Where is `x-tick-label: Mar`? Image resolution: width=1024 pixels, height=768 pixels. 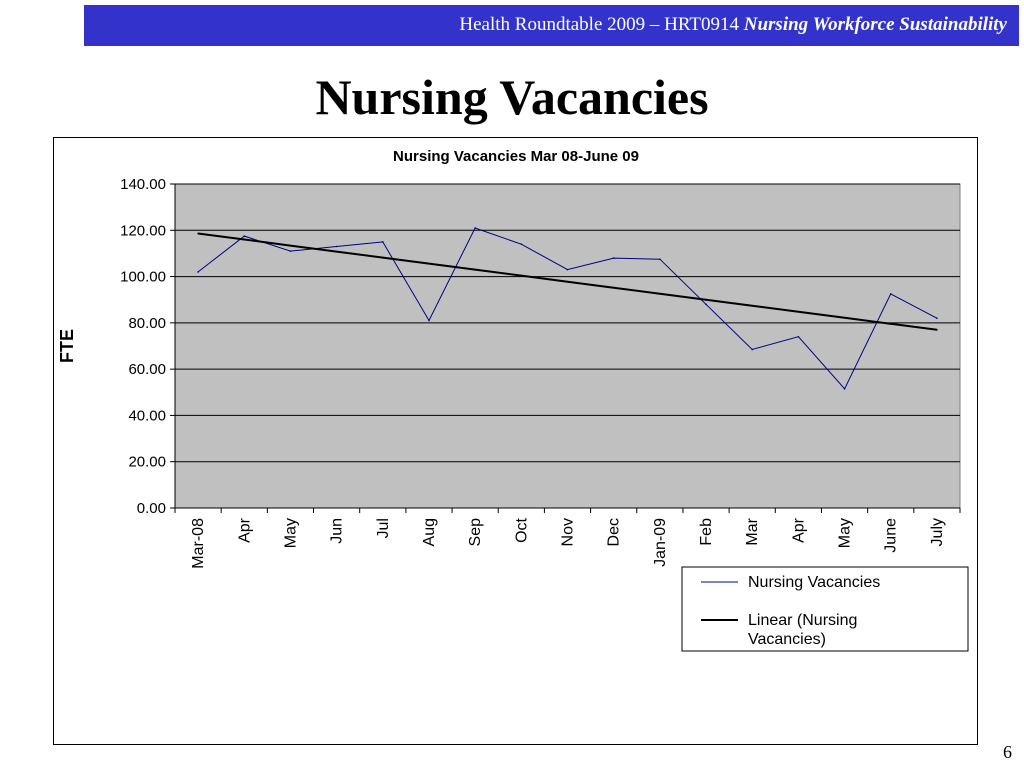 x-tick-label: Mar is located at coordinates (752, 531).